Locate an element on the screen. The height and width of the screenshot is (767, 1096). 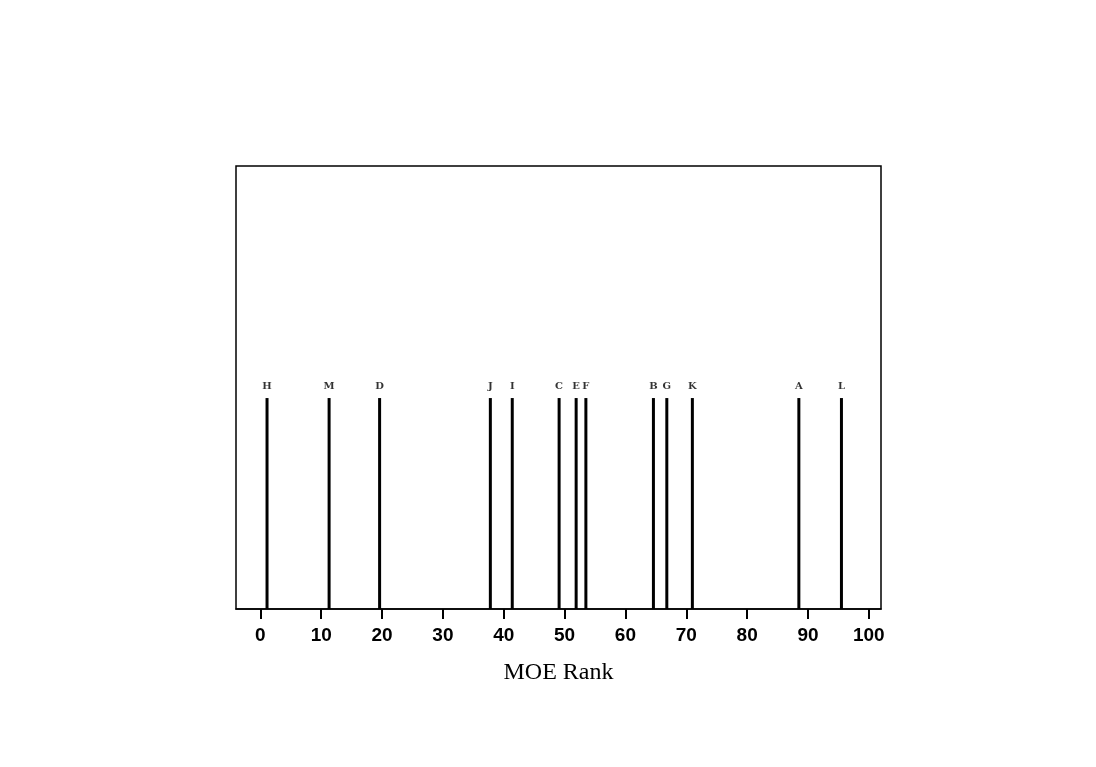
x-tick-label: 80 is located at coordinates (747, 634).